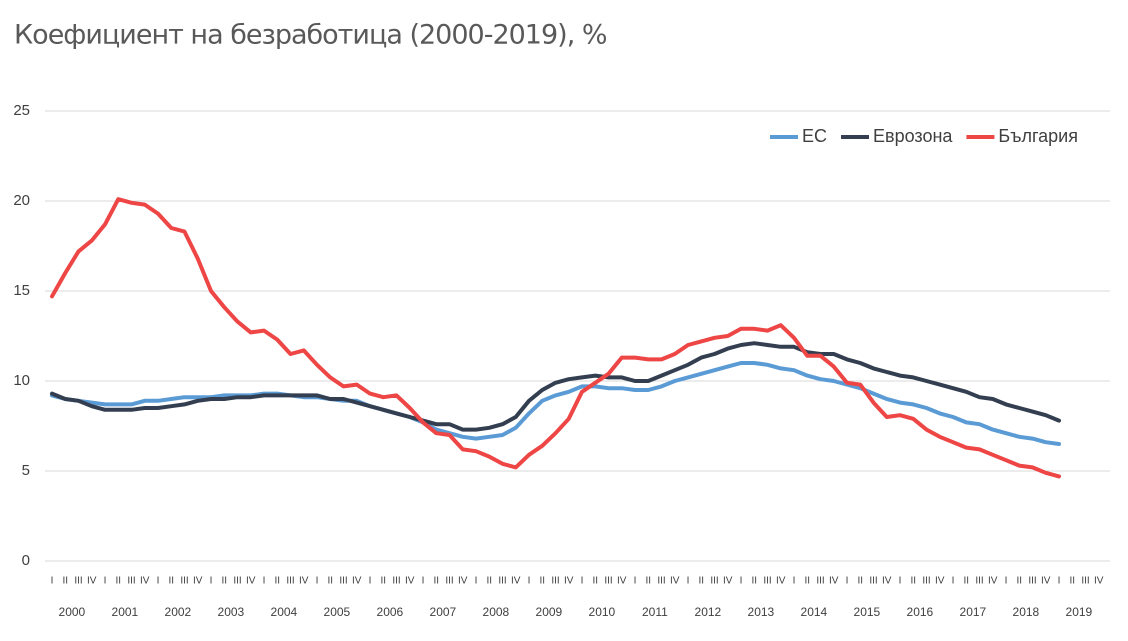 The height and width of the screenshot is (641, 1128). Describe the element at coordinates (496, 612) in the screenshot. I see `year-label: 2008` at that location.